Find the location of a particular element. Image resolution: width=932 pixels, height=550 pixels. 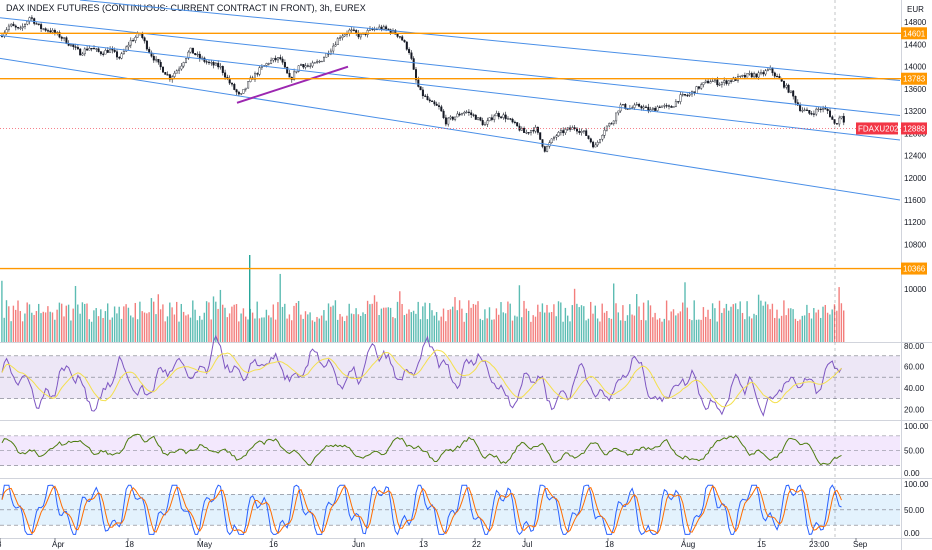

price-tick-1: 14400 is located at coordinates (915, 44).